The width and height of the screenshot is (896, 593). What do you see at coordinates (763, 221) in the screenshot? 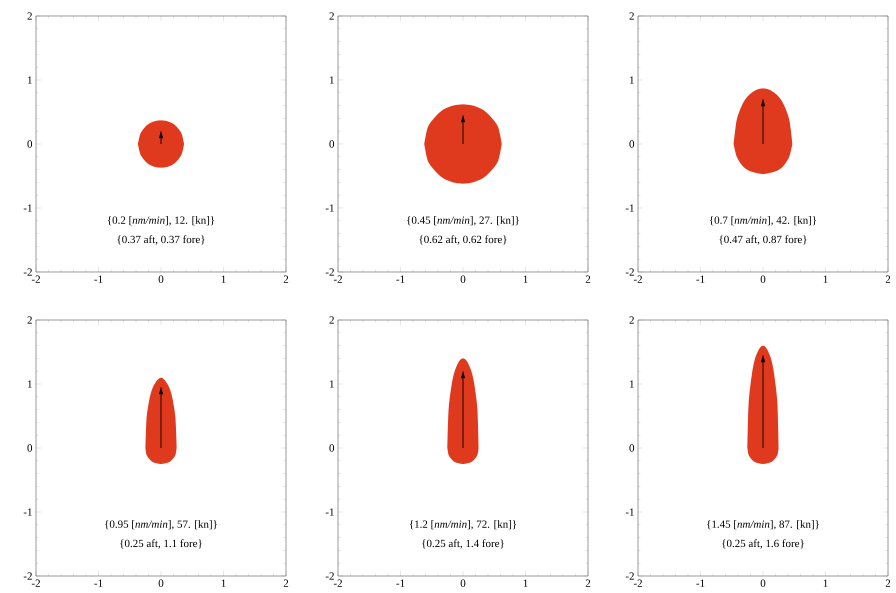
I see `annotation: {0.7 [nm/min], 42. [kn]}` at bounding box center [763, 221].